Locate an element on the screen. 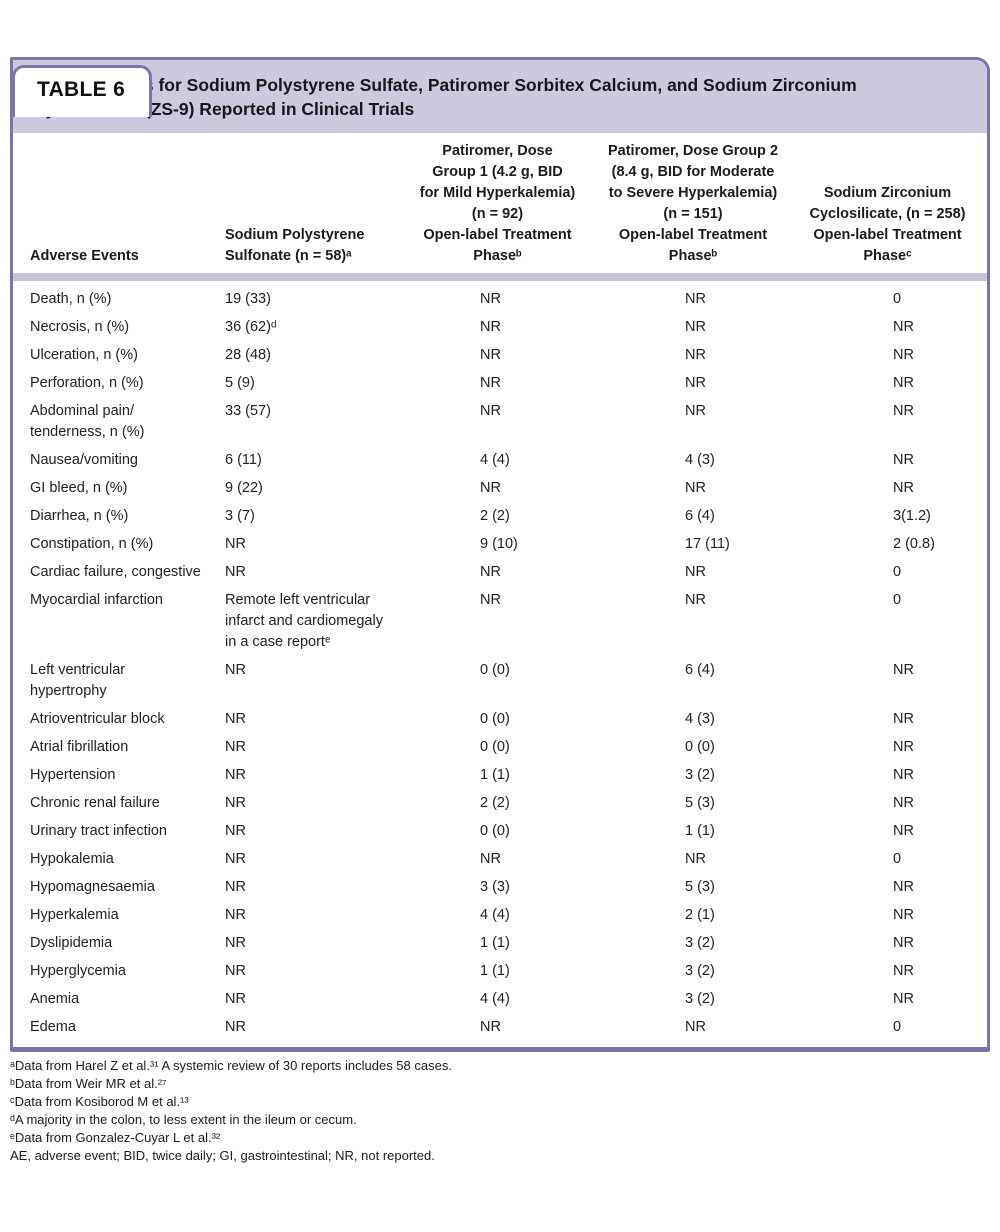 The width and height of the screenshot is (1000, 1232). value-cell: 5 (9) is located at coordinates (240, 383).